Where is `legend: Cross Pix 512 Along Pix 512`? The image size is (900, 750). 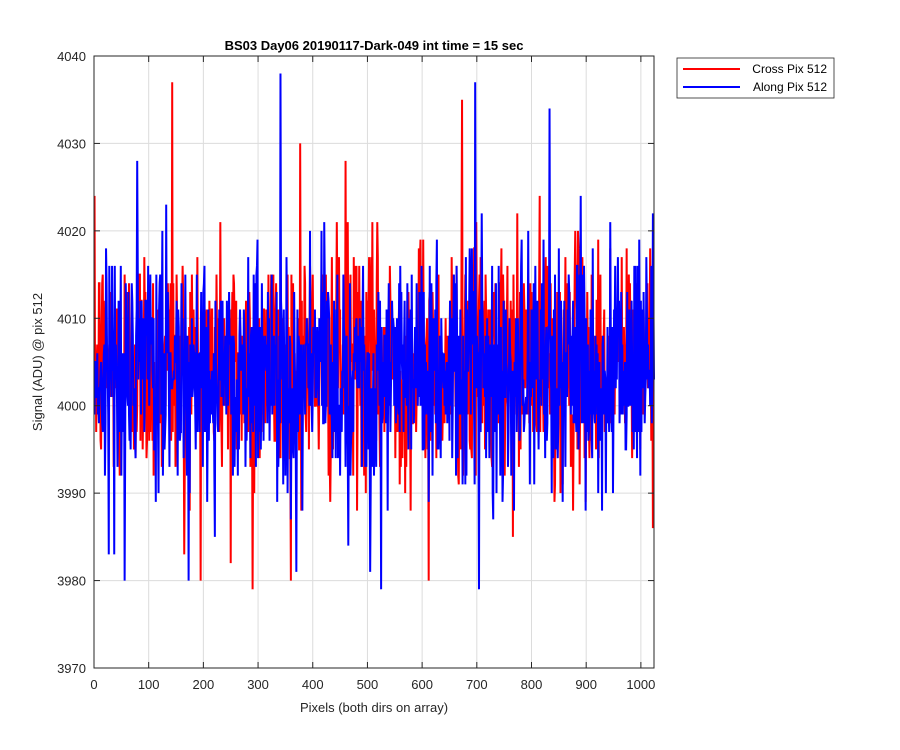 legend: Cross Pix 512 Along Pix 512 is located at coordinates (755, 78).